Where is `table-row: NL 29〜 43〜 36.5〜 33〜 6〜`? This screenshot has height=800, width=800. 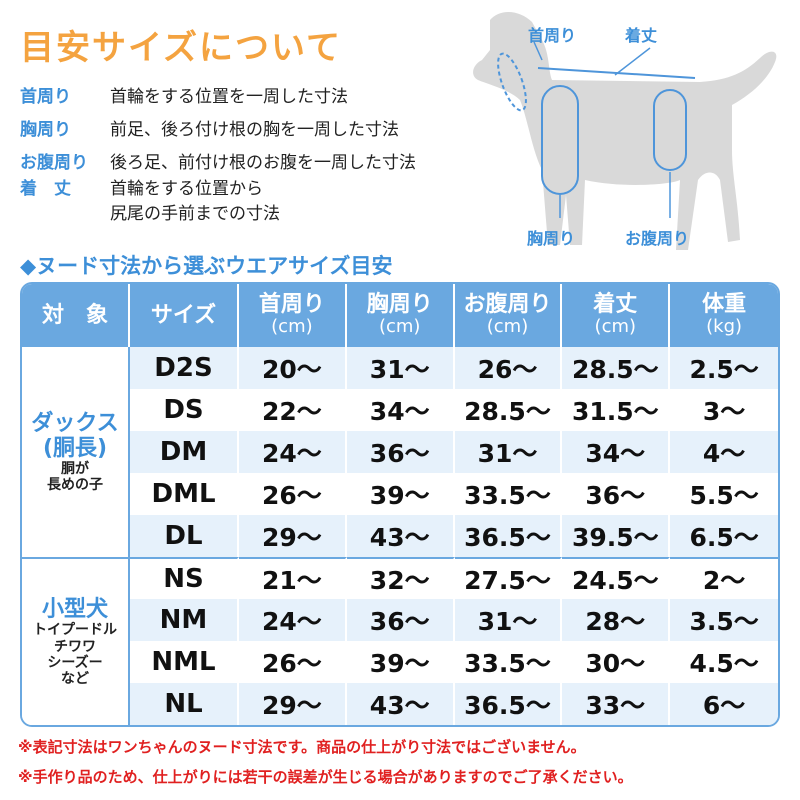 table-row: NL 29〜 43〜 36.5〜 33〜 6〜 is located at coordinates (400, 704).